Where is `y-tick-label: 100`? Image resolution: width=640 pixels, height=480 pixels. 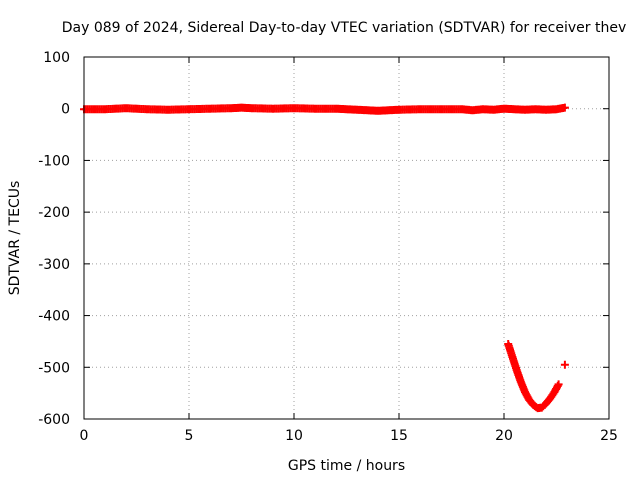 y-tick-label: 100 is located at coordinates (56, 58).